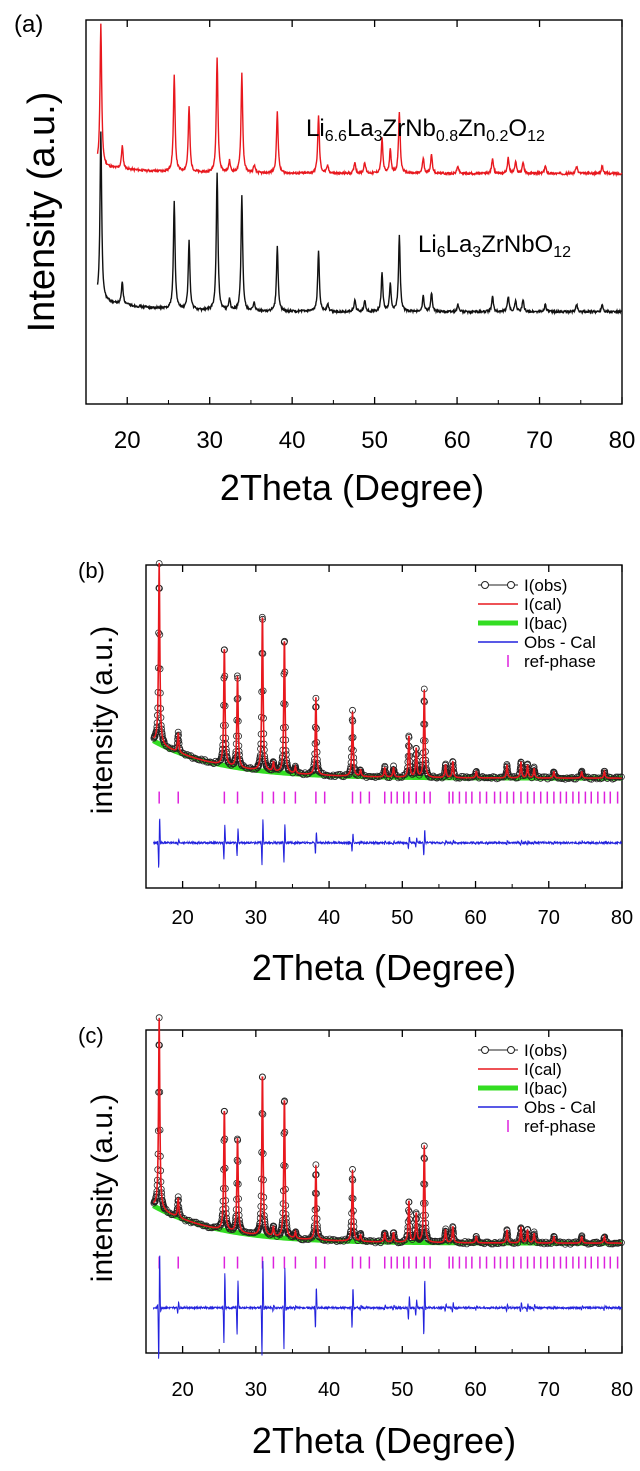 The height and width of the screenshot is (1471, 640). Describe the element at coordinates (91, 570) in the screenshot. I see `panel-b-label: (b)` at that location.